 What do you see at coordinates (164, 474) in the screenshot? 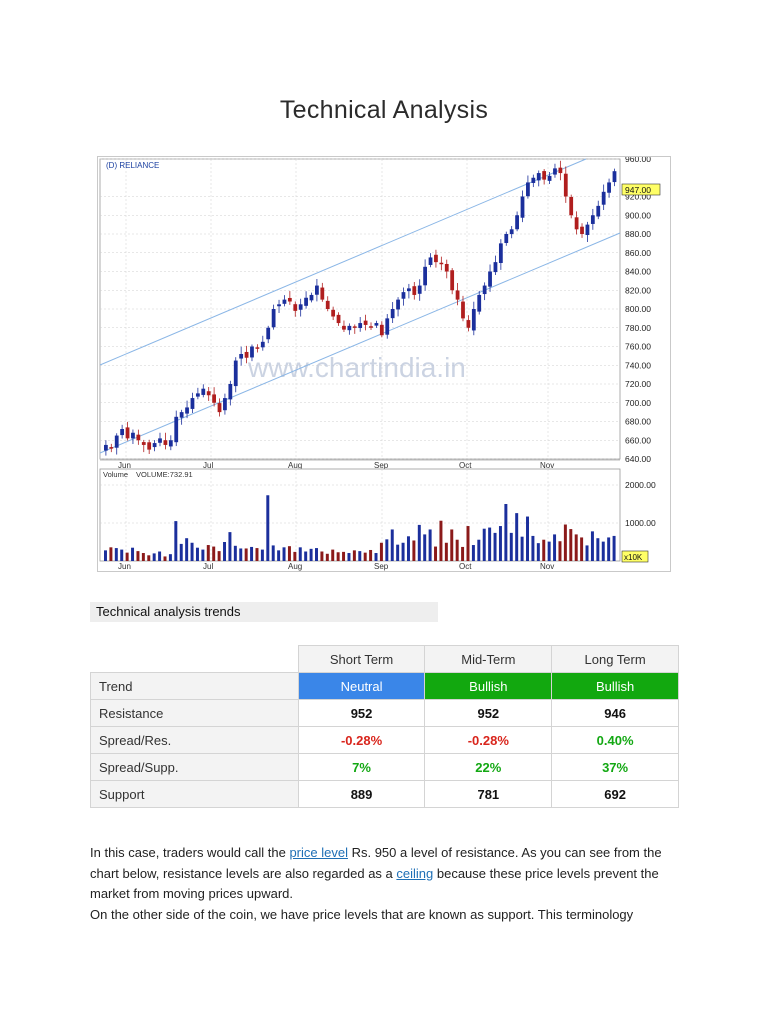
I see `volume-value-label: VOLUME:732.91` at bounding box center [164, 474].